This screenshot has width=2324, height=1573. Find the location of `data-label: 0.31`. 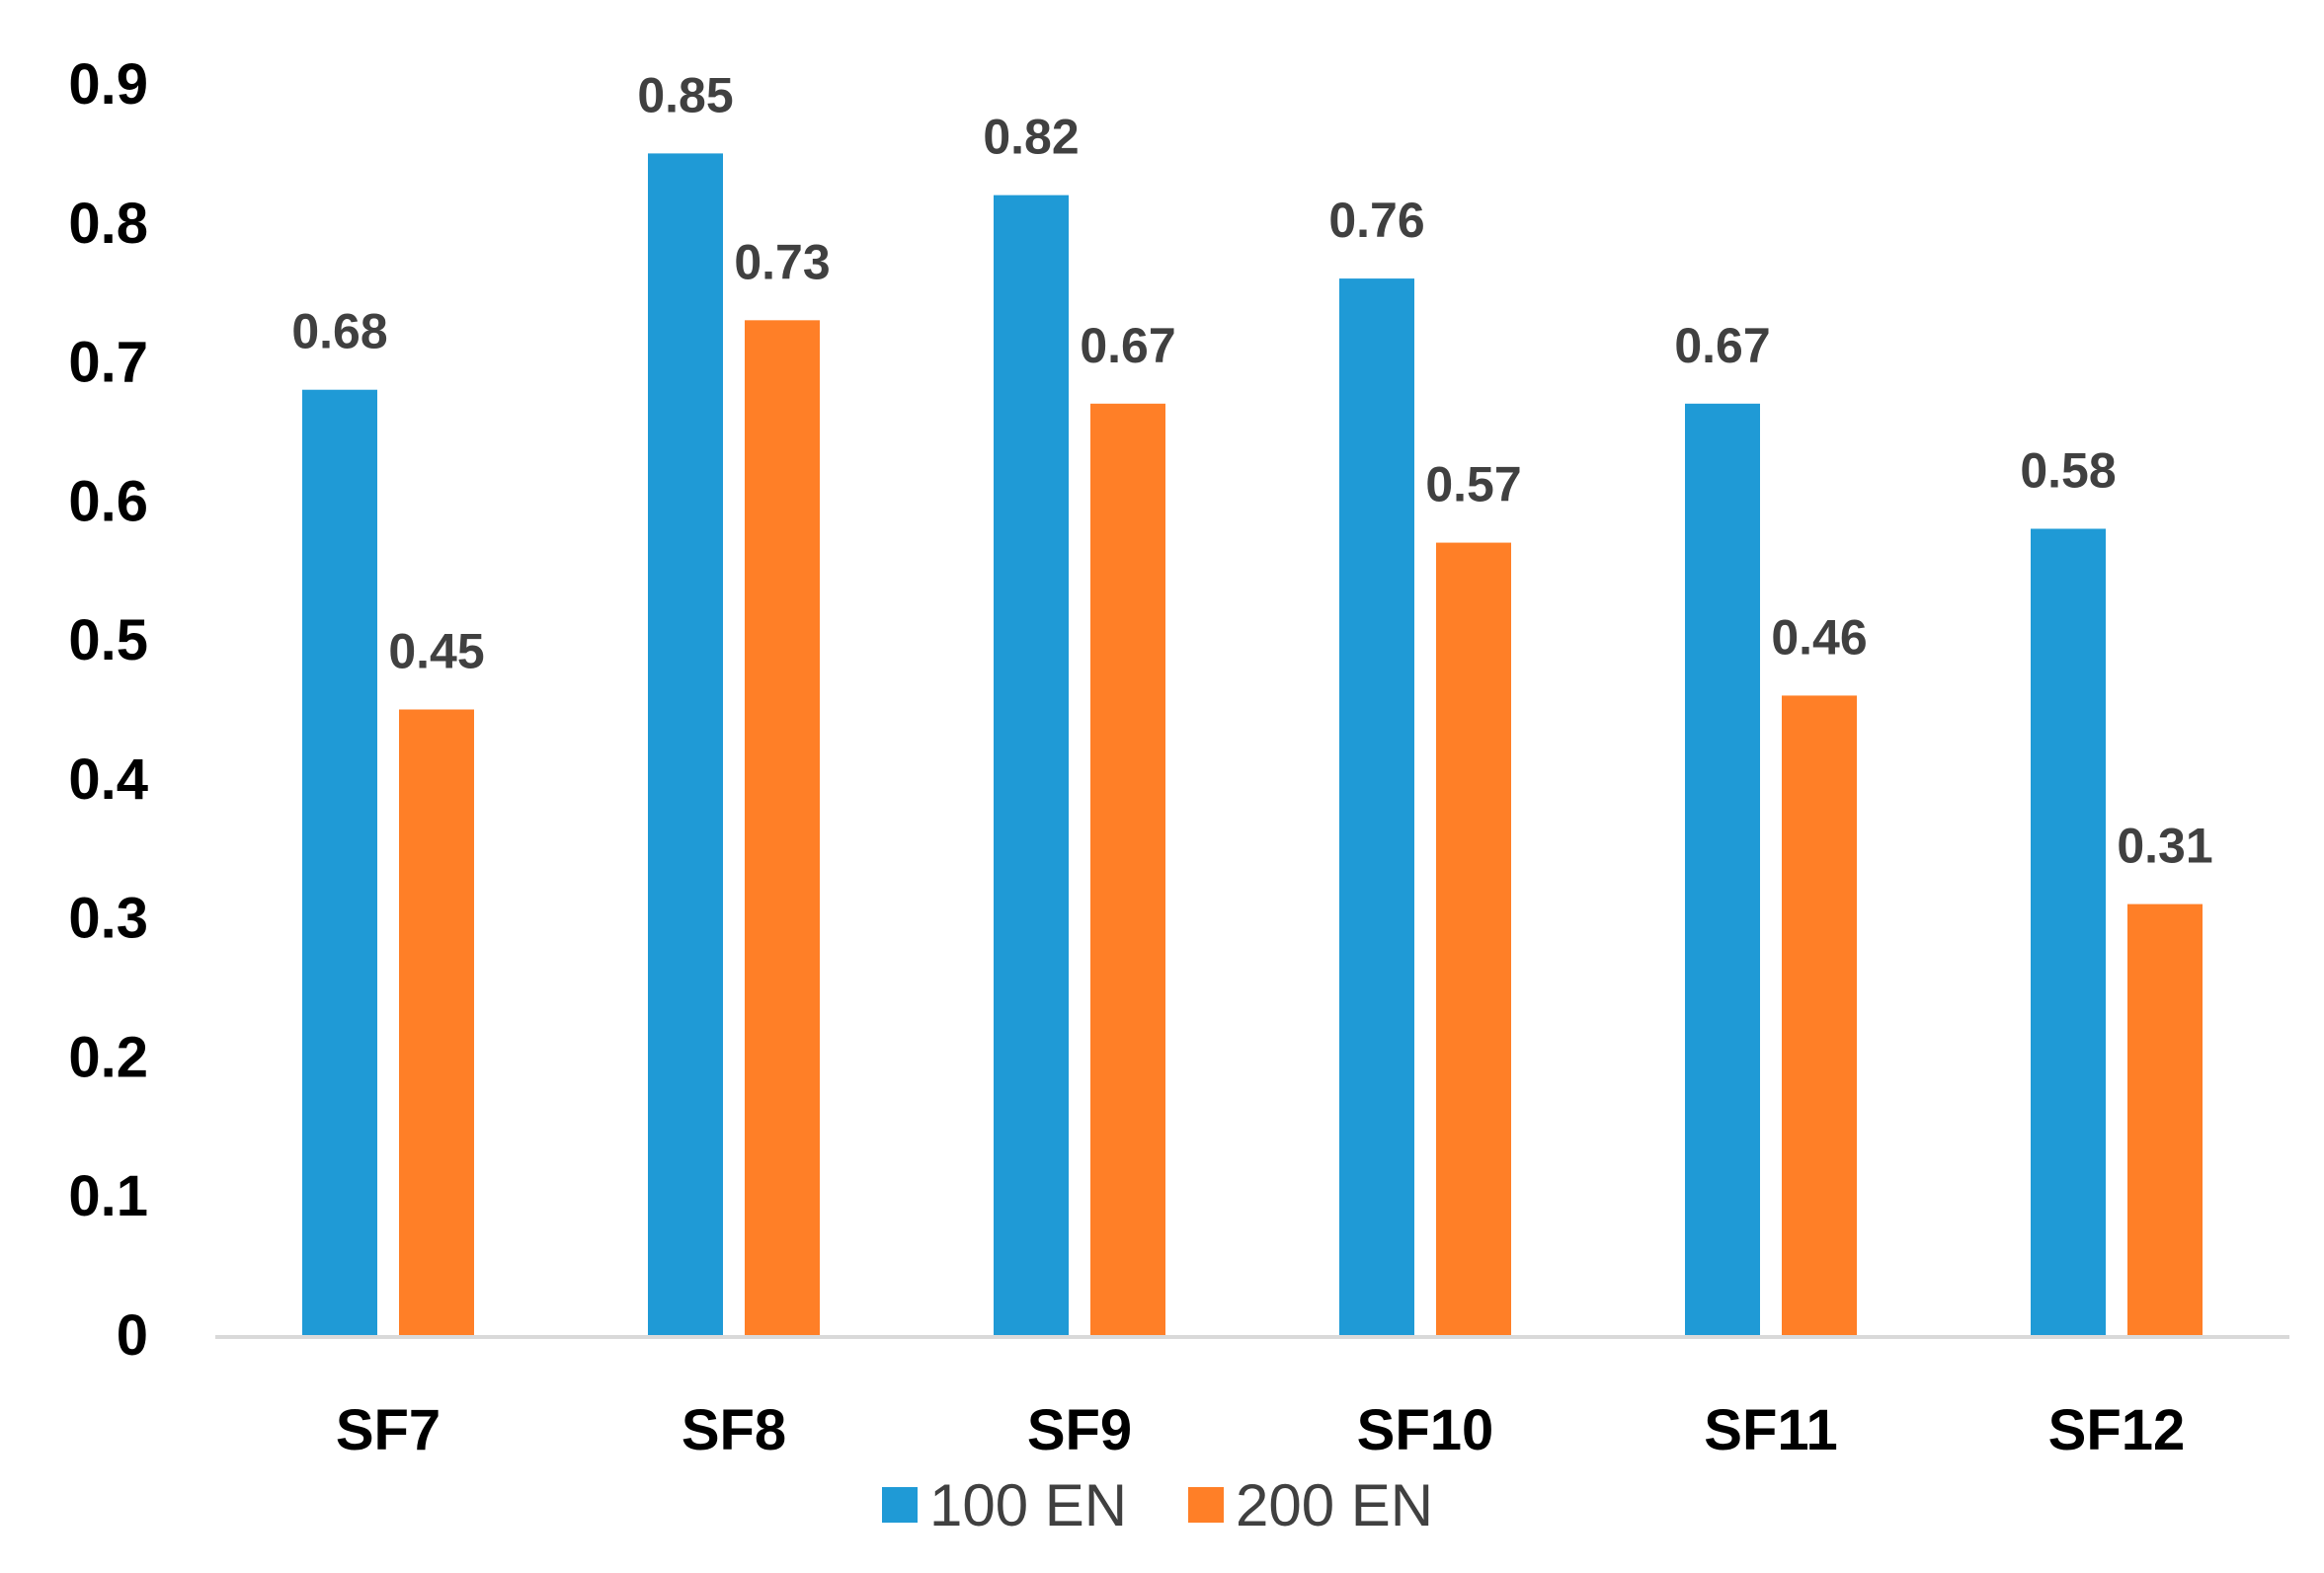

data-label: 0.31 is located at coordinates (2164, 846).